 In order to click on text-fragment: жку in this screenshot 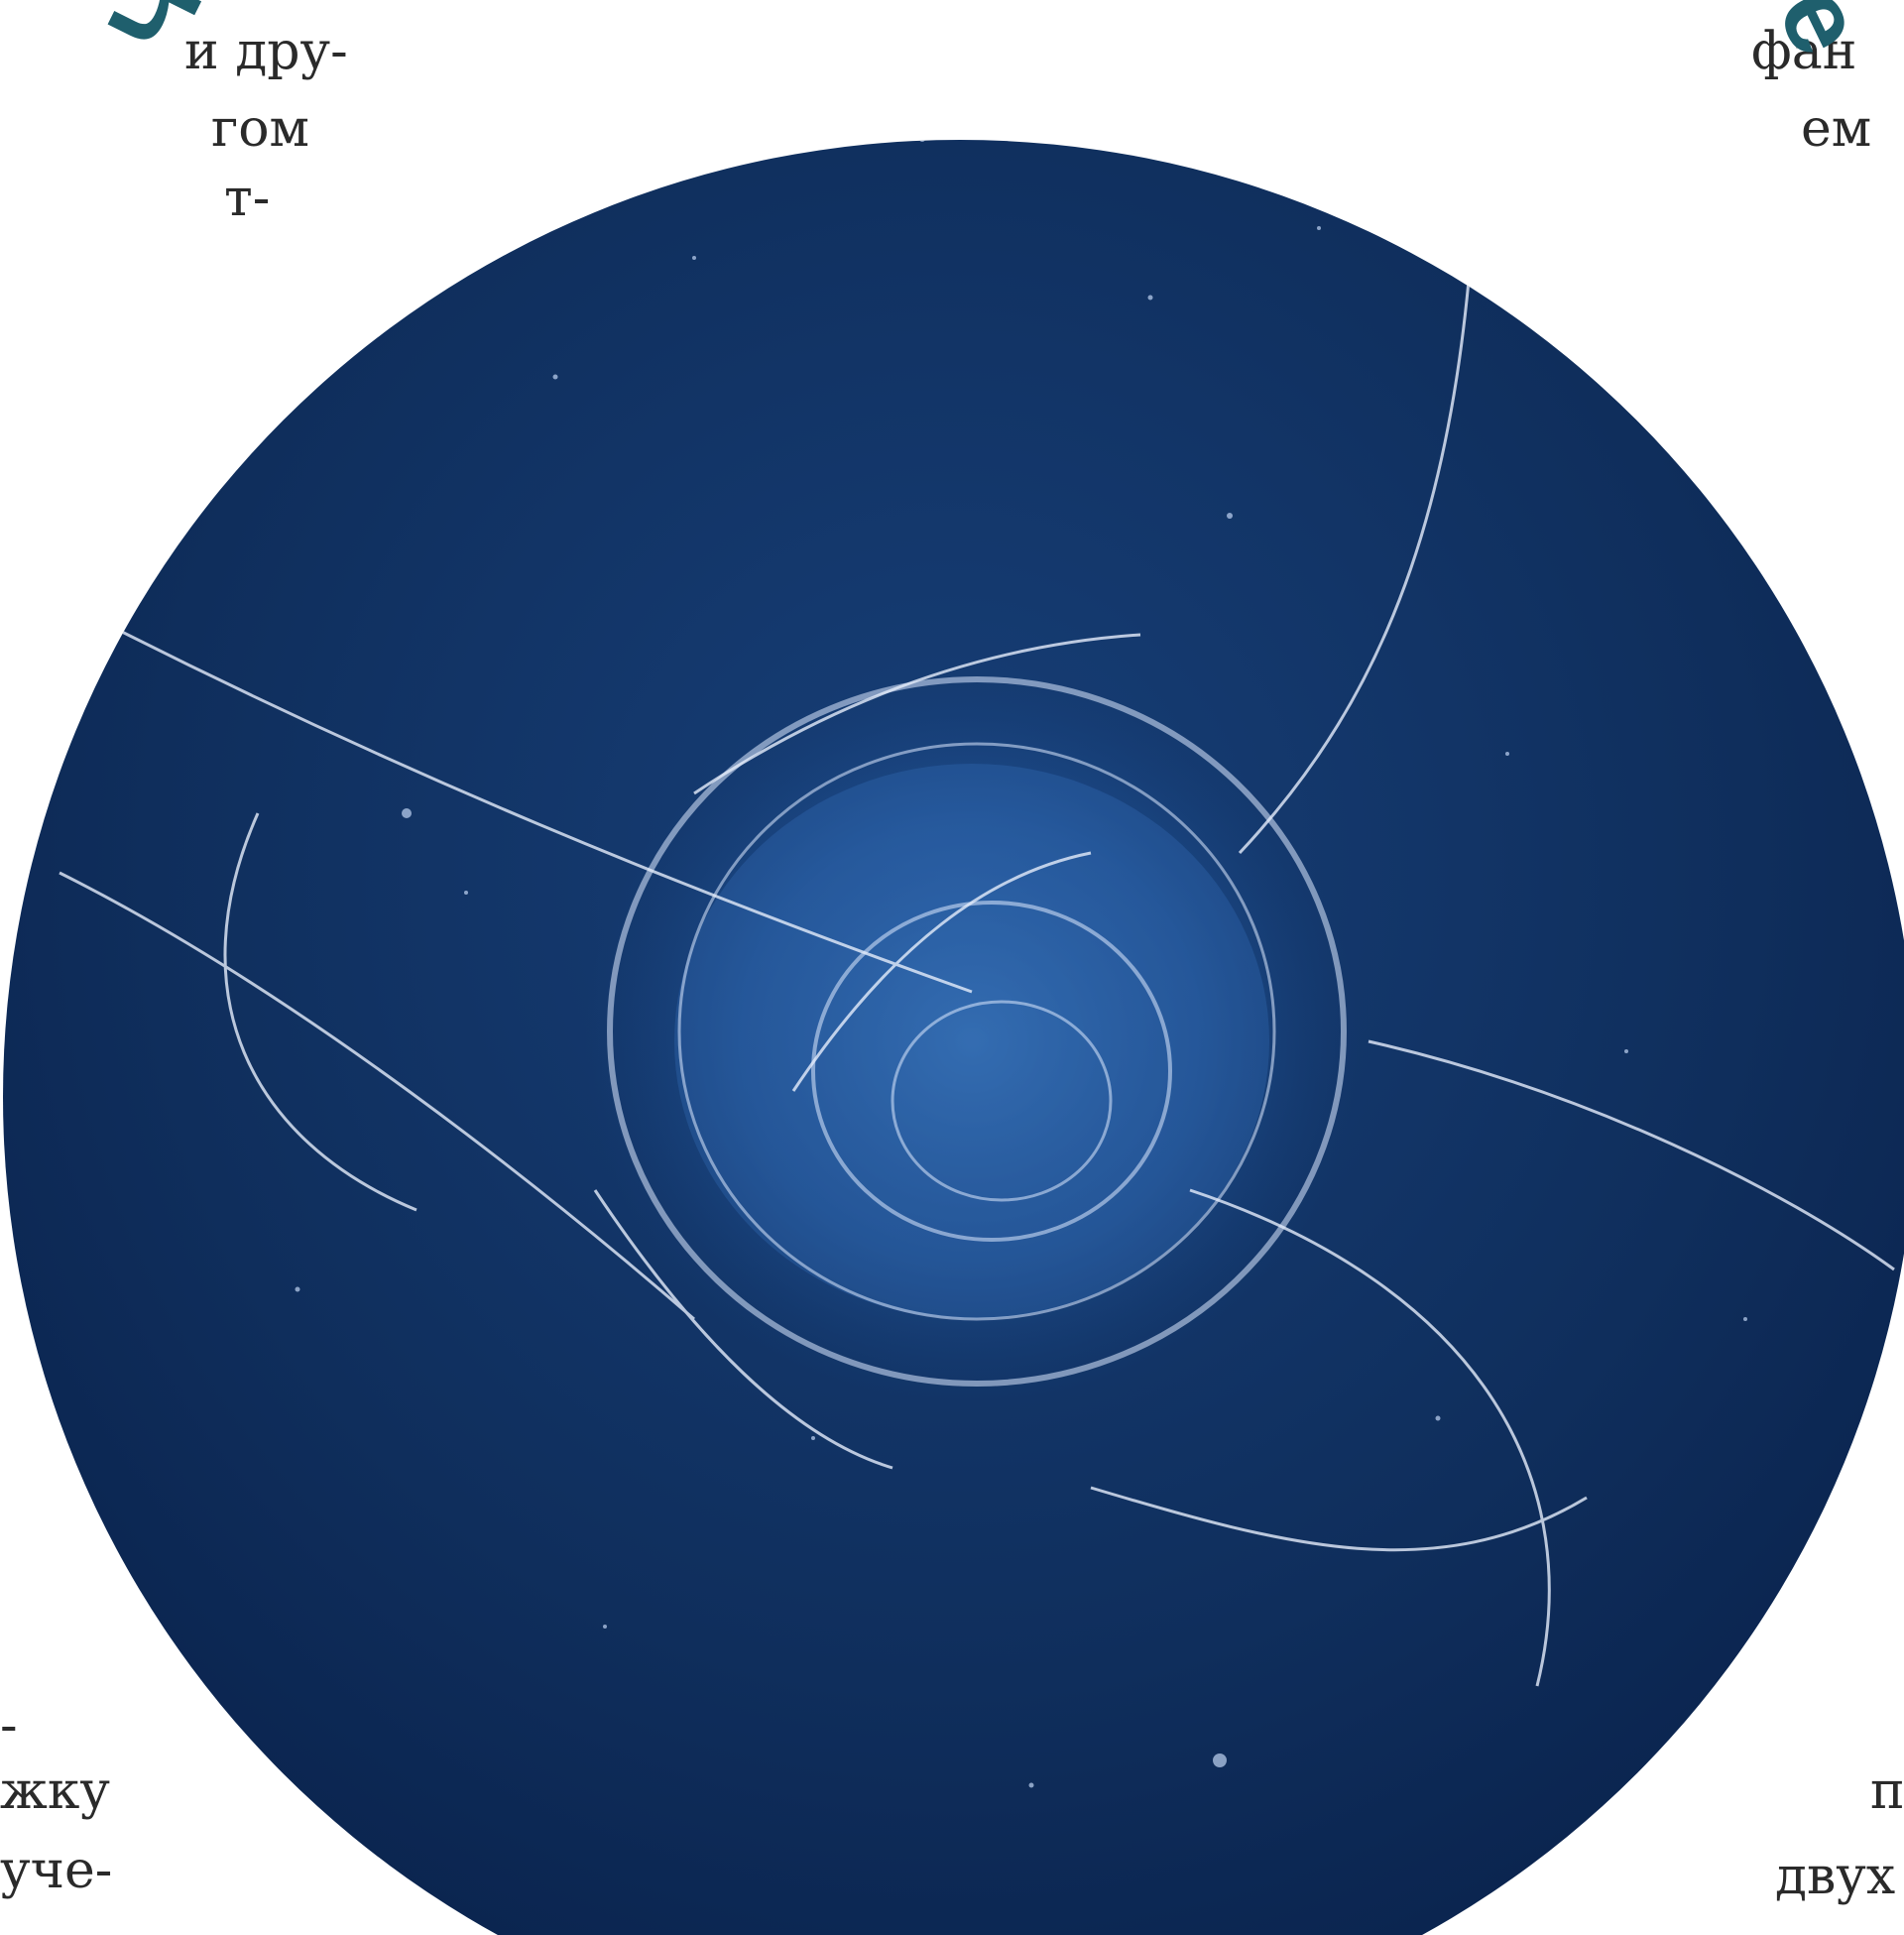, I will do `click(55, 1791)`.